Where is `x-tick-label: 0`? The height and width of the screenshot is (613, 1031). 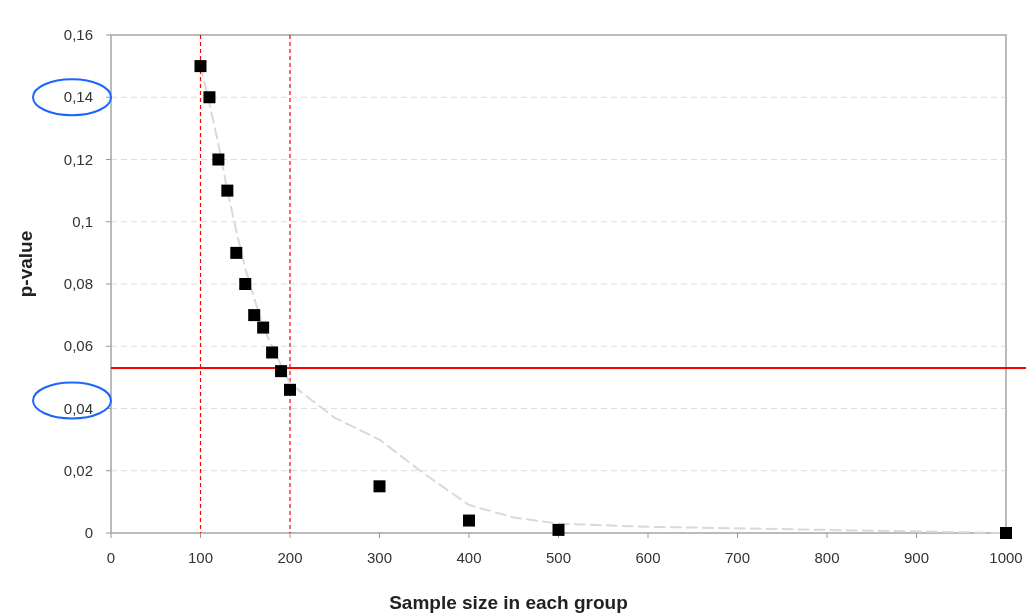 x-tick-label: 0 is located at coordinates (111, 557).